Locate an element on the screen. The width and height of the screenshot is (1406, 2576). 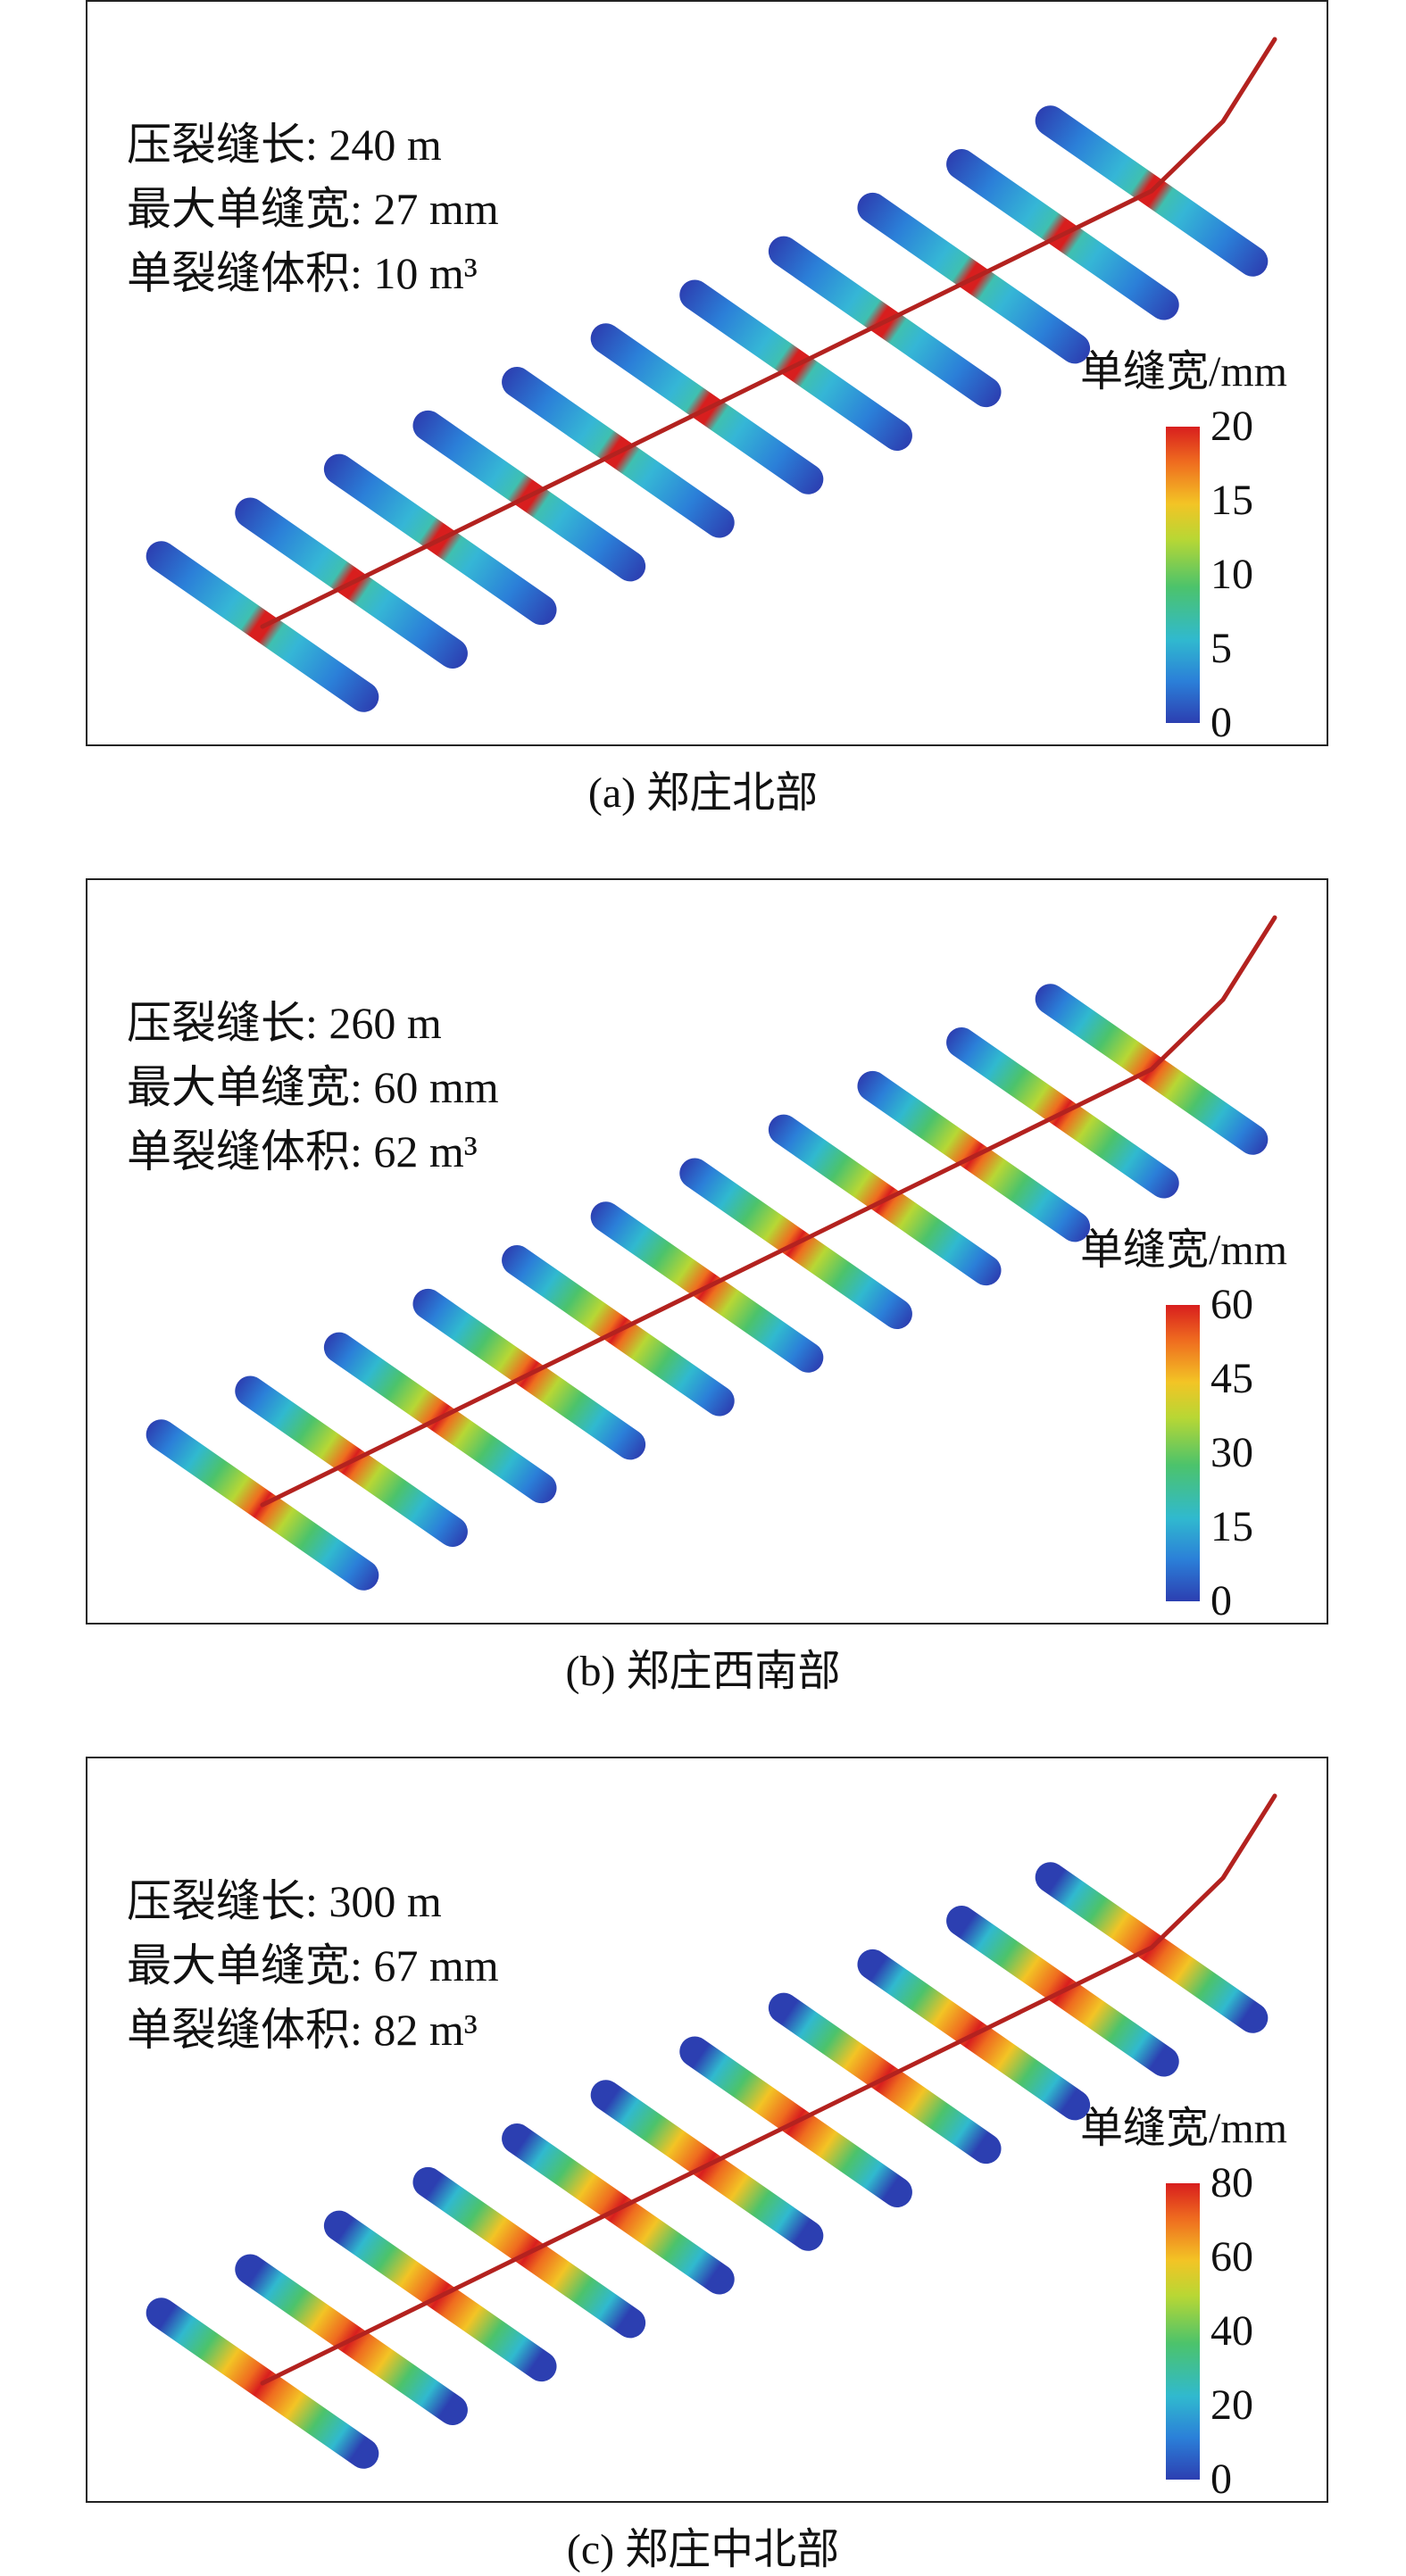
panel-b-fracture-length: 压裂缝长: 260 m is located at coordinates (284, 1023).